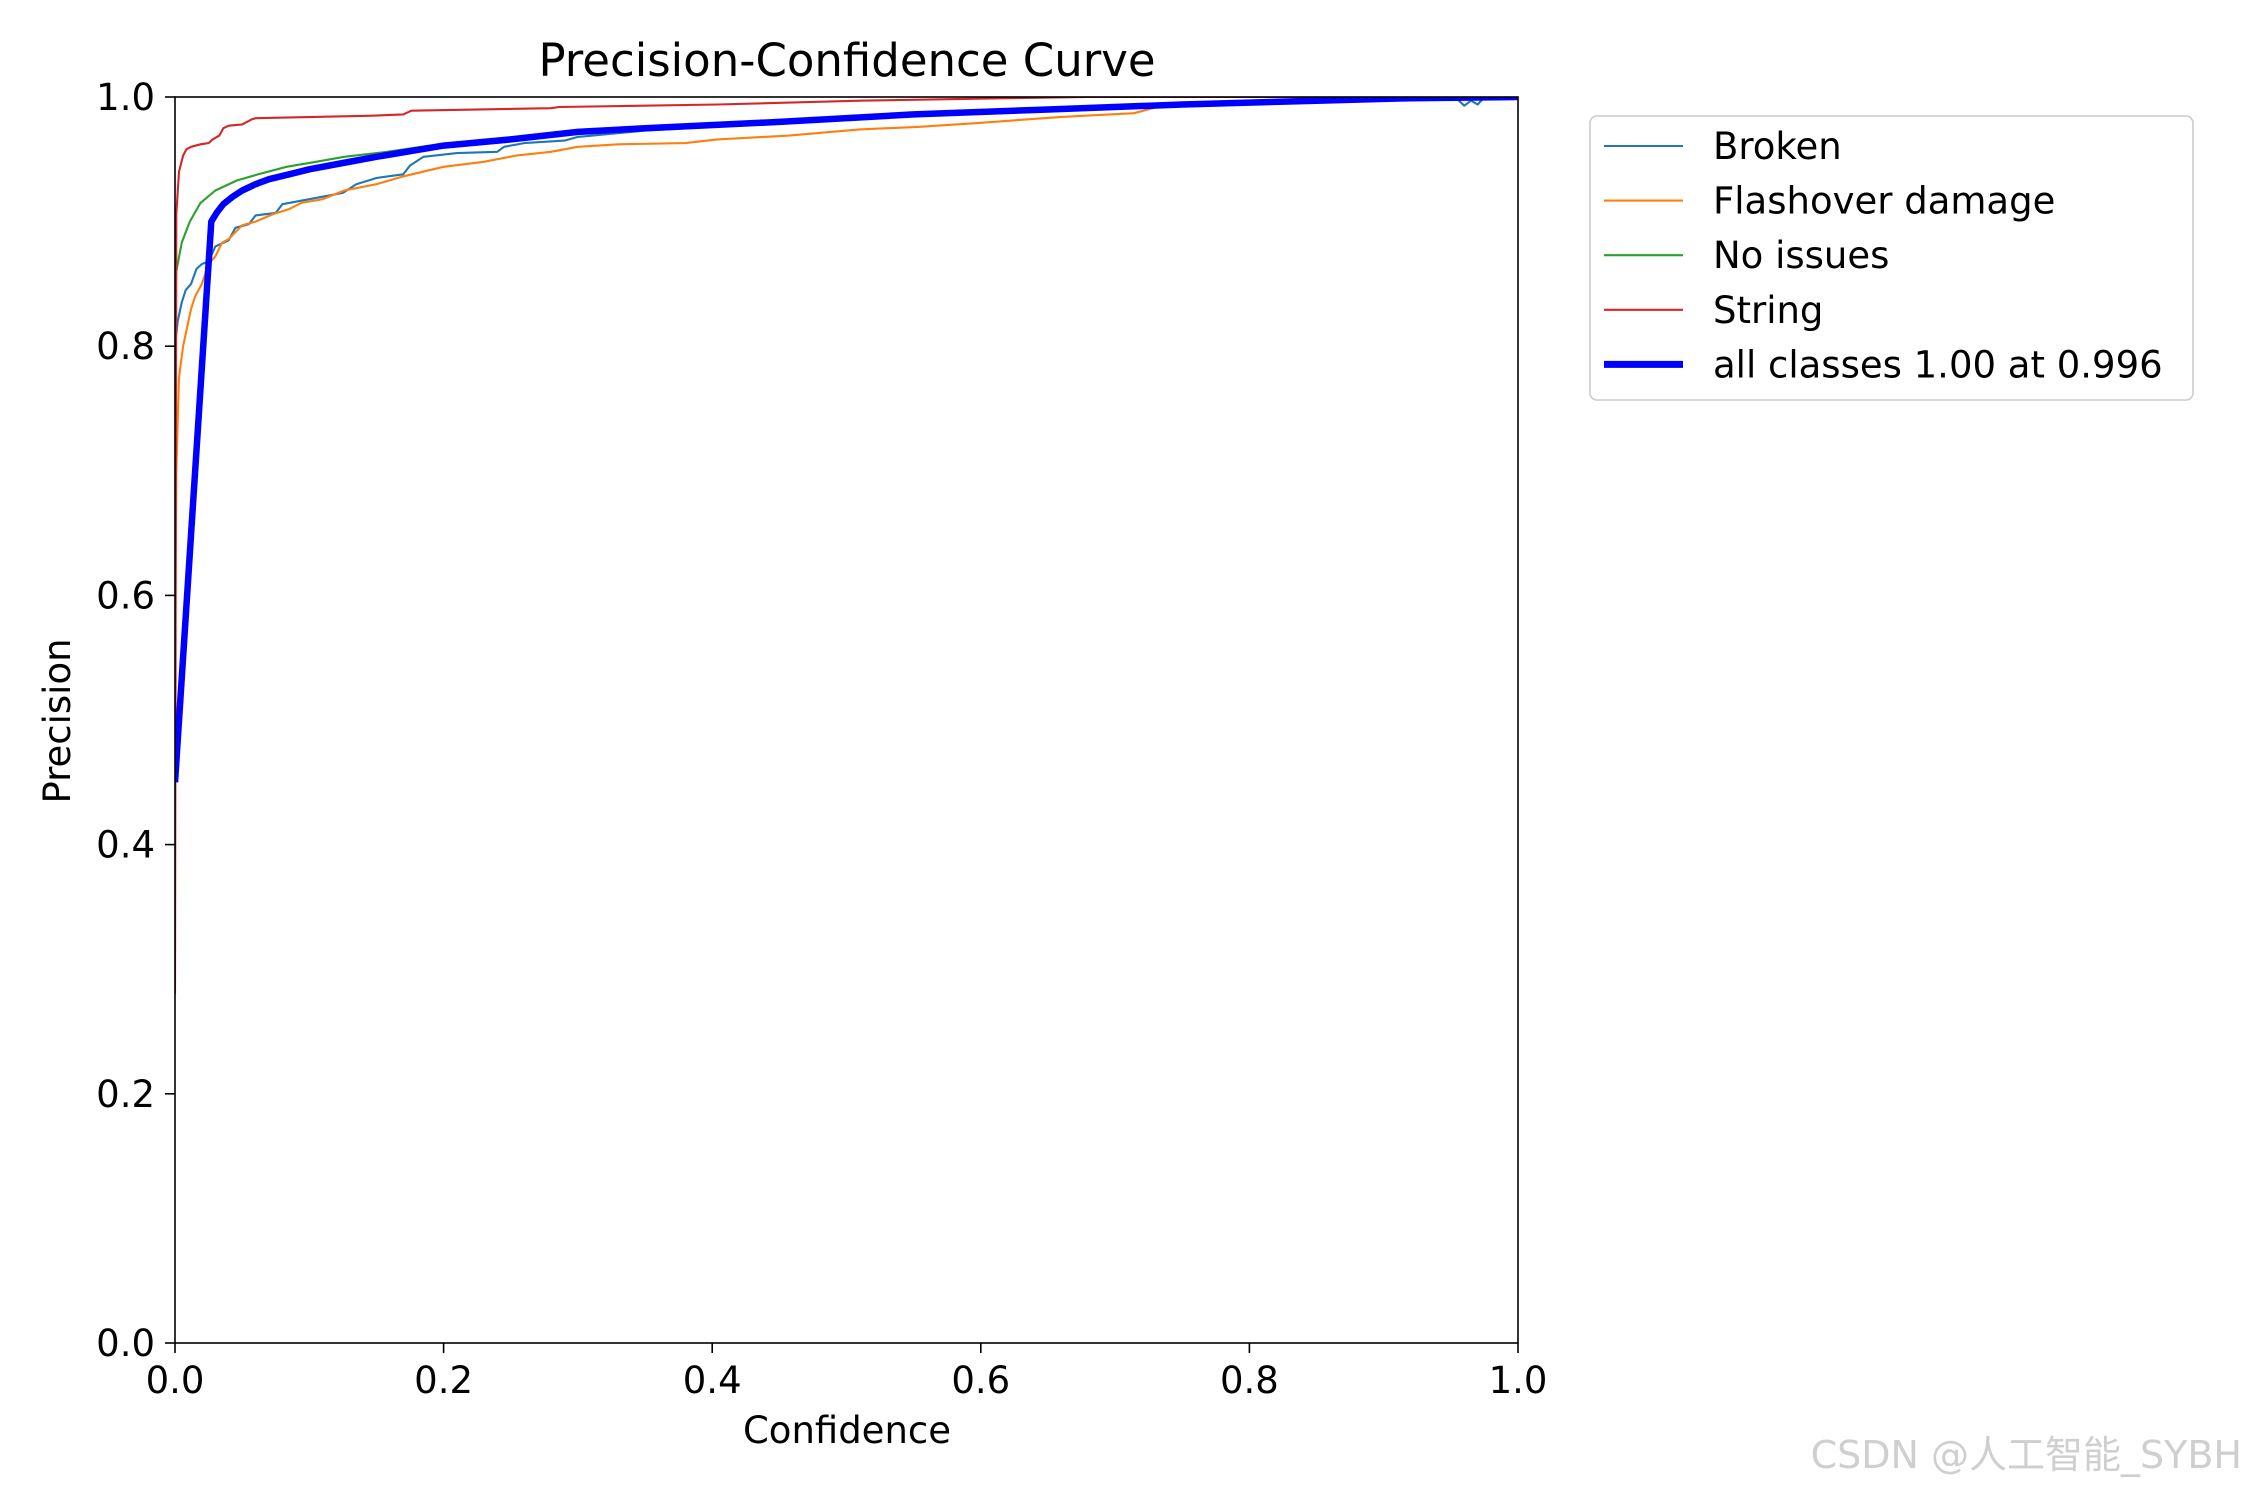  I want to click on legend-label: all classes 1.00 at 0.996, so click(1938, 364).